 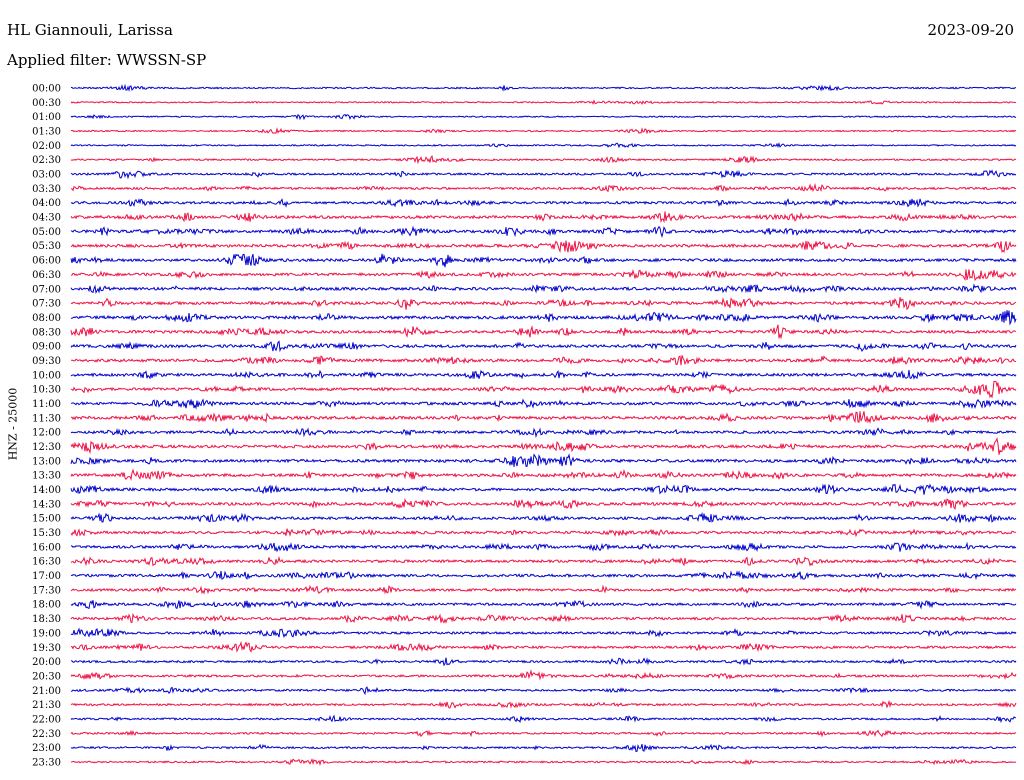 What do you see at coordinates (46, 662) in the screenshot?
I see `time-label: 20:00` at bounding box center [46, 662].